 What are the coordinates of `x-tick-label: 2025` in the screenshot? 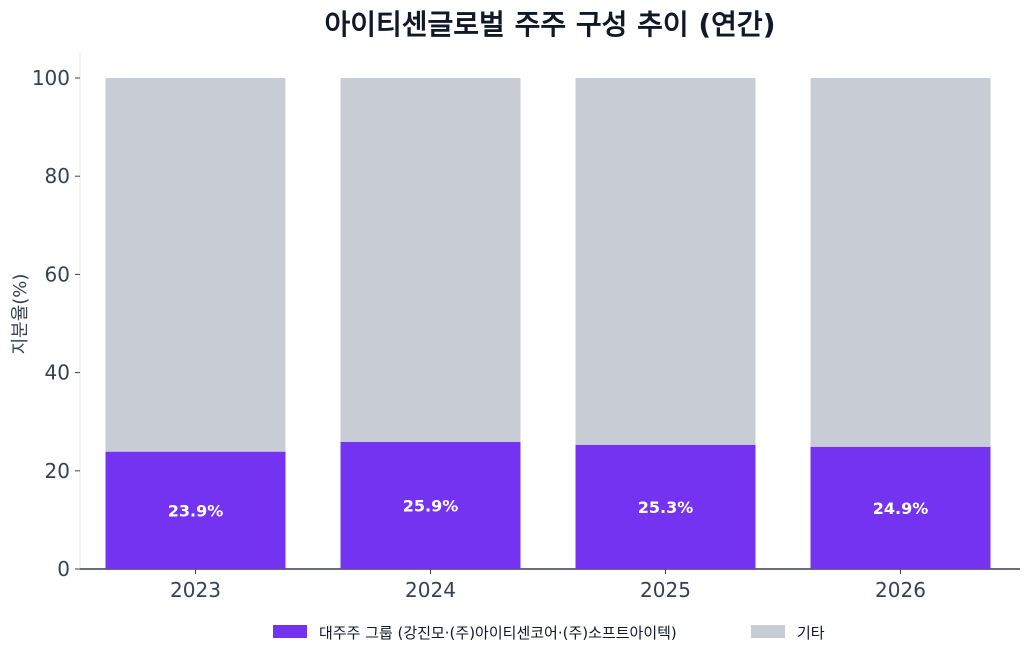 It's located at (665, 590).